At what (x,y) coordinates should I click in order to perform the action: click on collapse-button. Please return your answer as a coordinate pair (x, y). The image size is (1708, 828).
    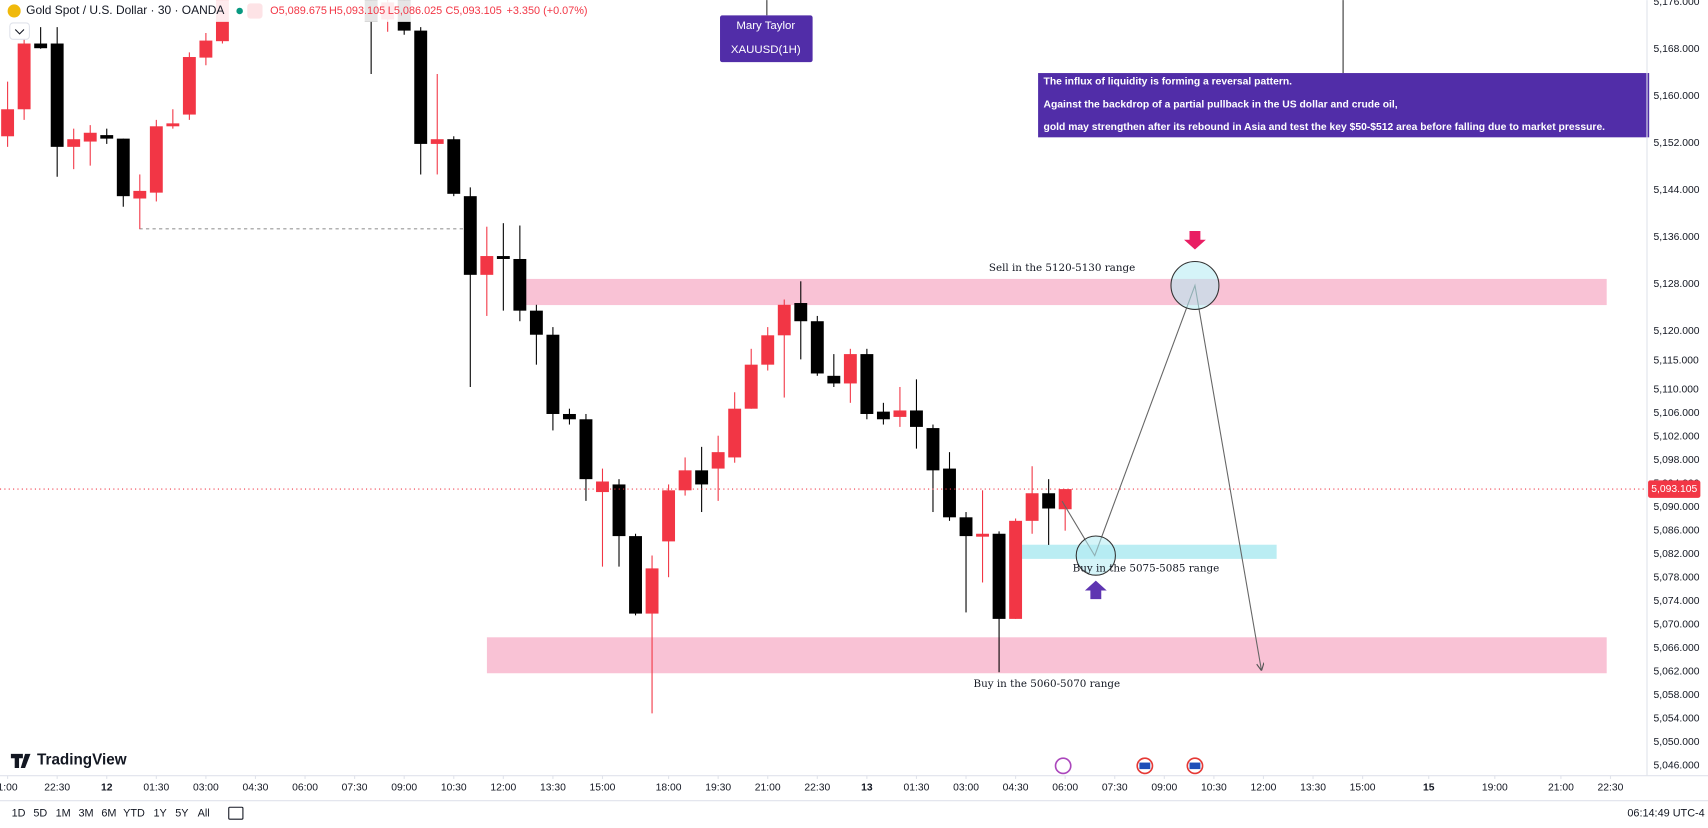
    Looking at the image, I should click on (19, 31).